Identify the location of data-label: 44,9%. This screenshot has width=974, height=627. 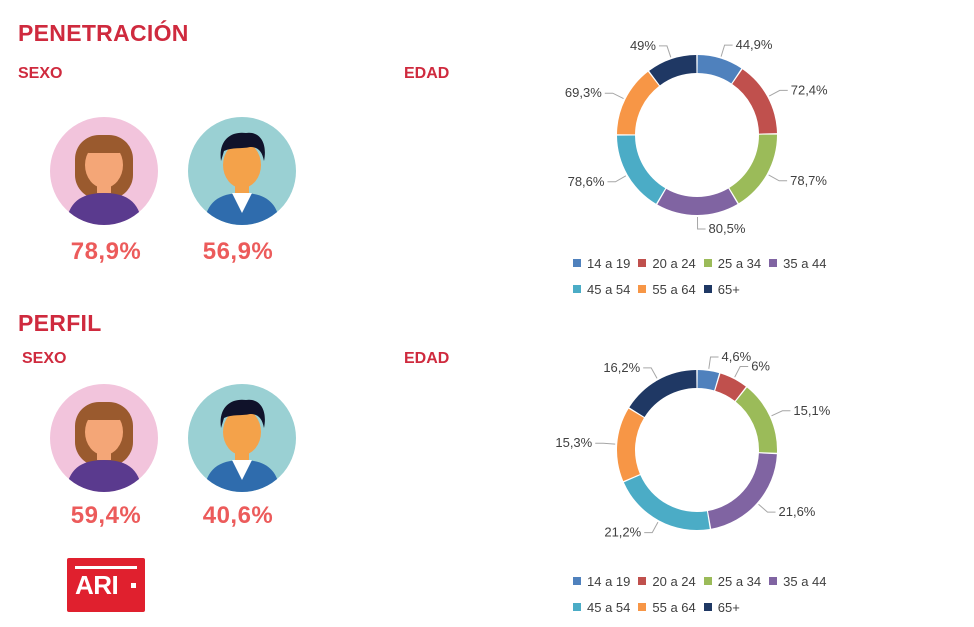
(754, 44).